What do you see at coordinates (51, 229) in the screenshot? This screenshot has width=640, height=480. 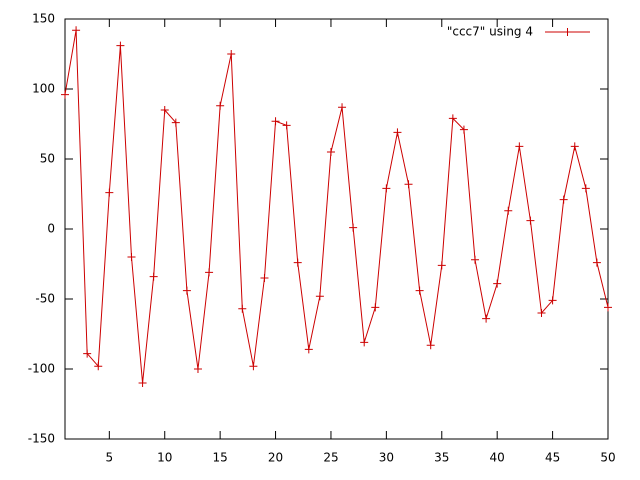 I see `y-tick-label: 0` at bounding box center [51, 229].